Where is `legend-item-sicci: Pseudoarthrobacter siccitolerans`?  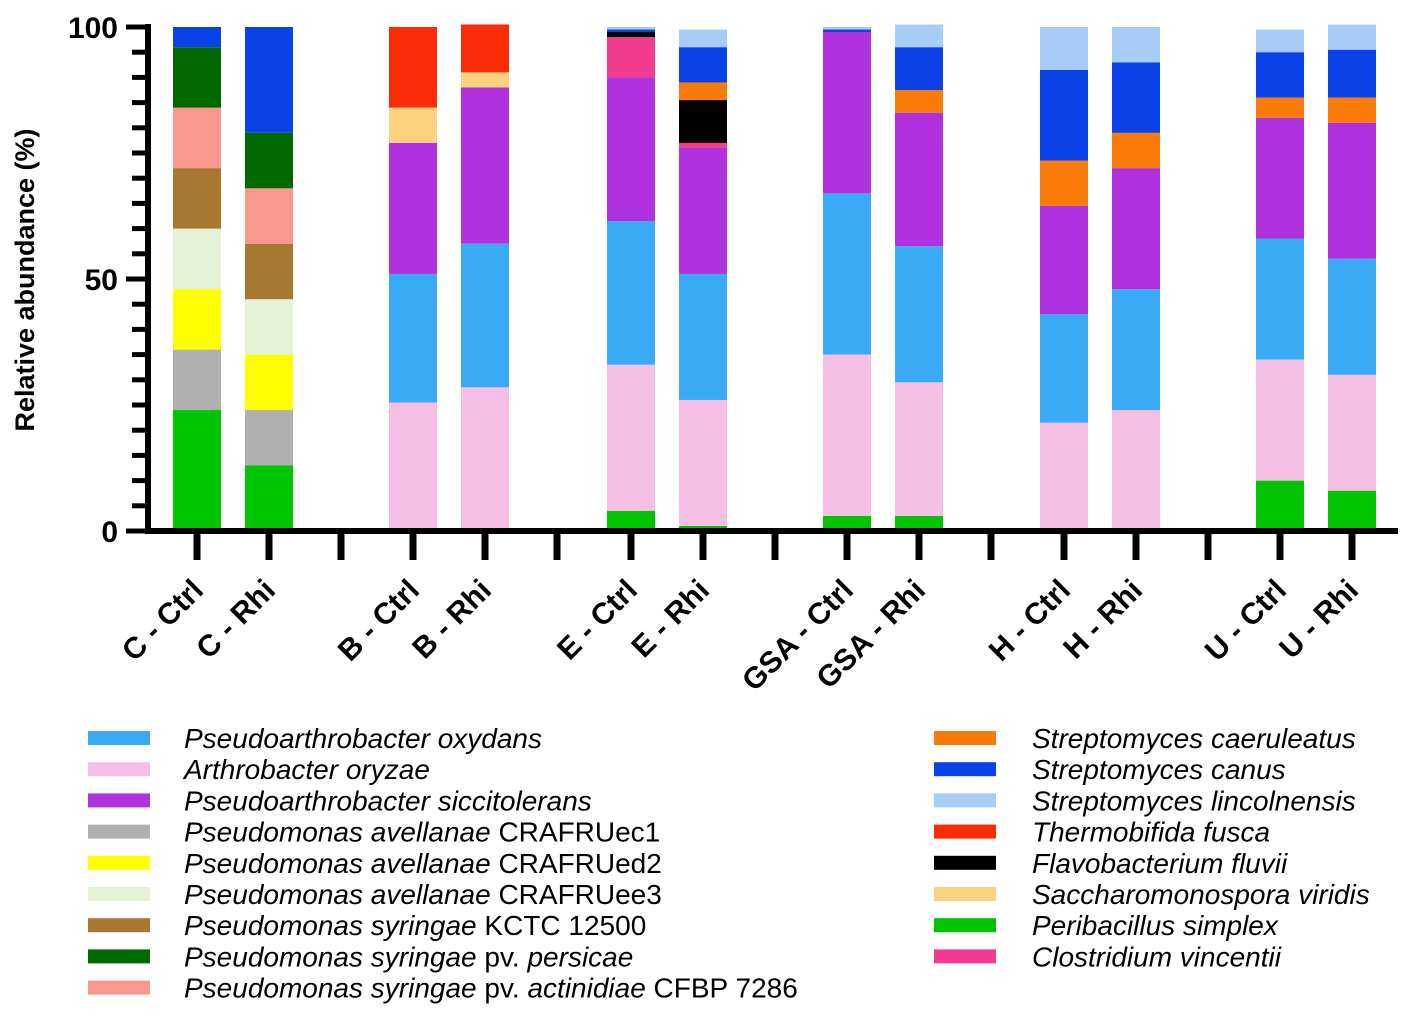
legend-item-sicci: Pseudoarthrobacter siccitolerans is located at coordinates (340, 800).